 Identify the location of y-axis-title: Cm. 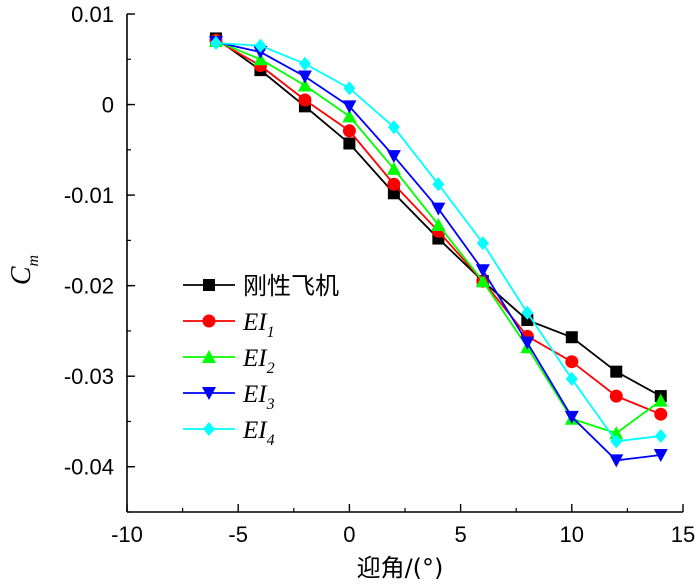
(24, 270).